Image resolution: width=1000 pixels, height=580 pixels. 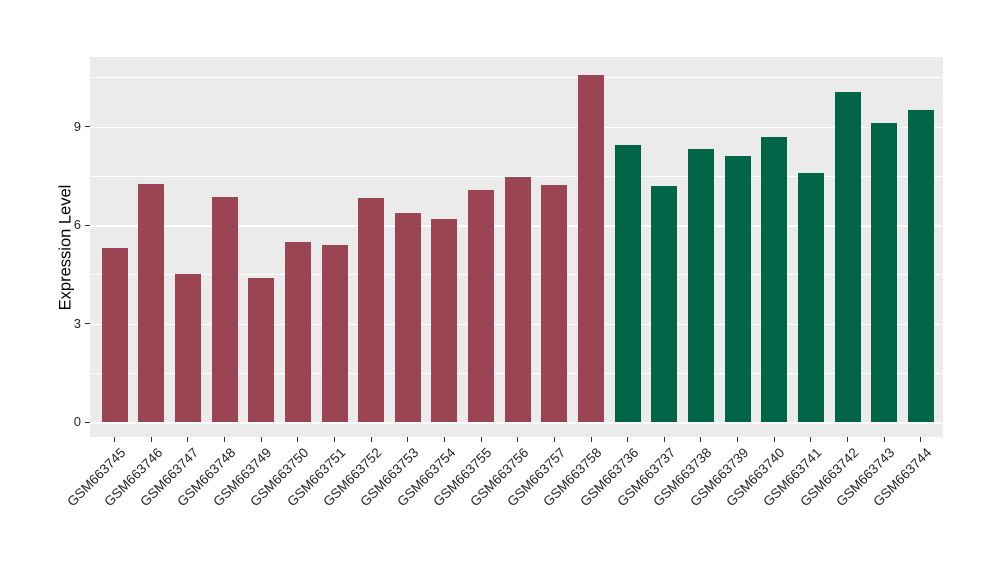 What do you see at coordinates (77, 225) in the screenshot?
I see `y-tick-label: 6` at bounding box center [77, 225].